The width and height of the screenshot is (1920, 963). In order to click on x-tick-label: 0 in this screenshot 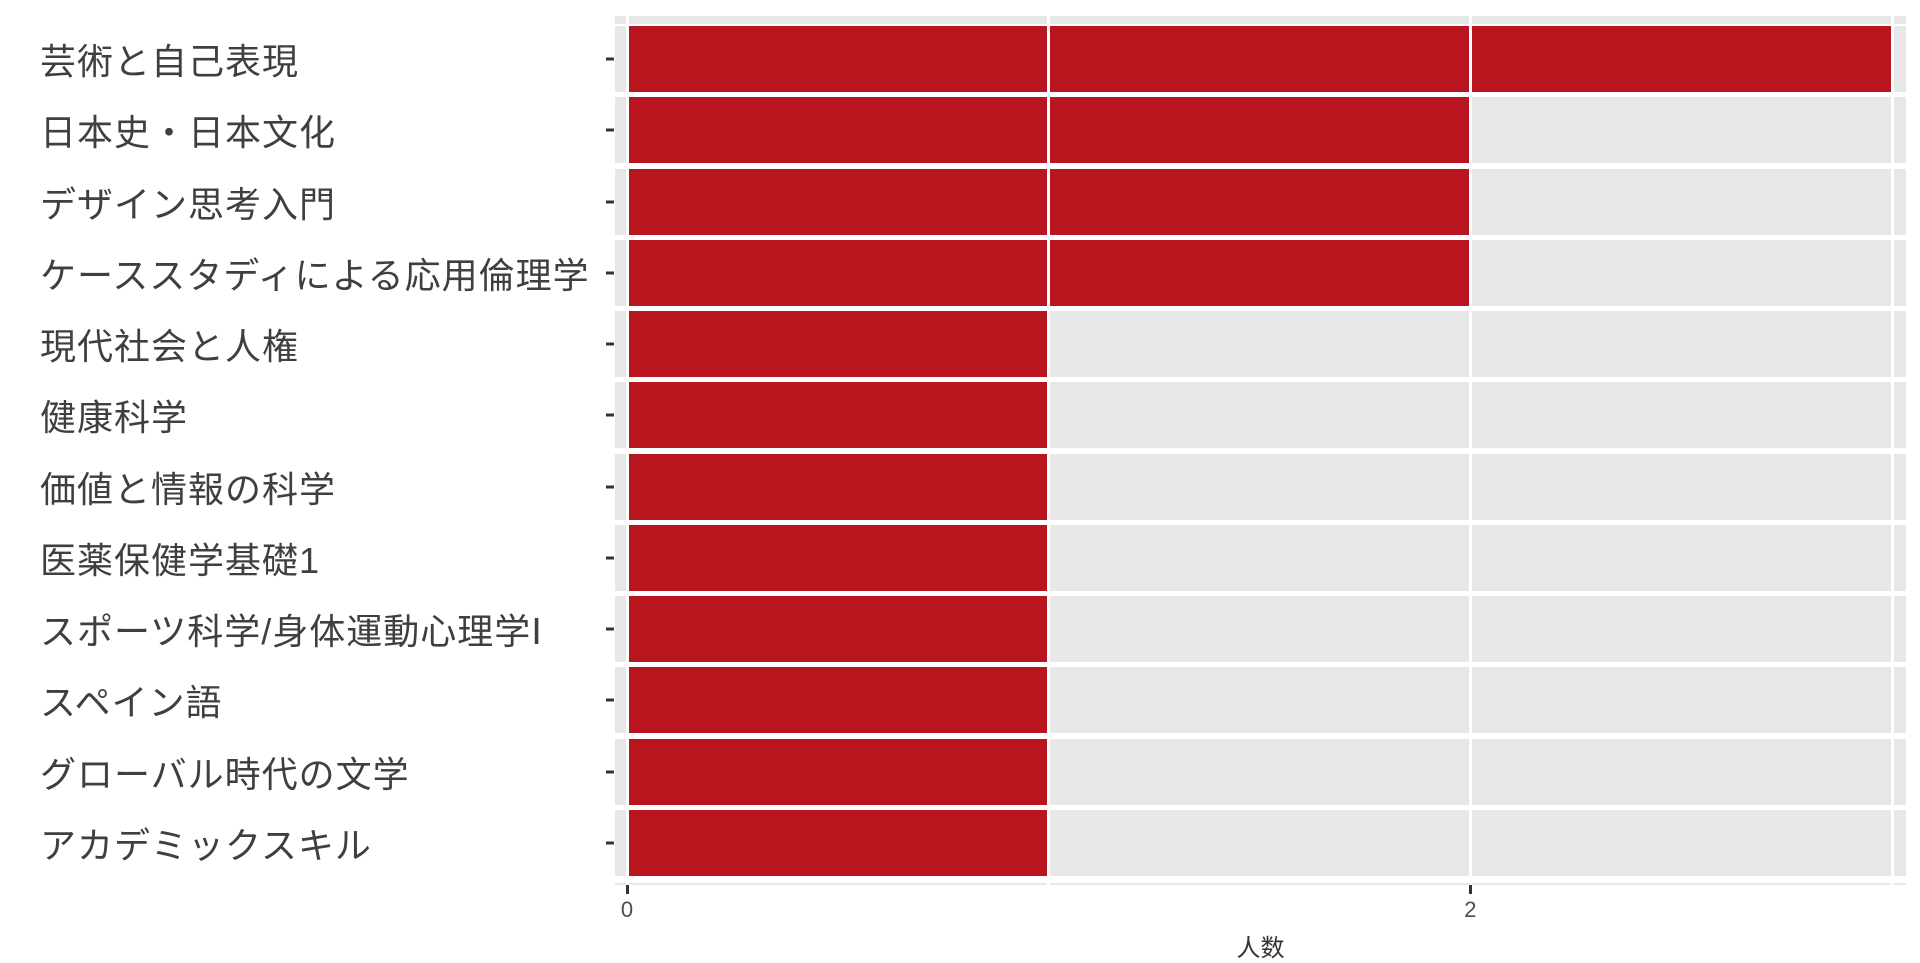, I will do `click(627, 909)`.